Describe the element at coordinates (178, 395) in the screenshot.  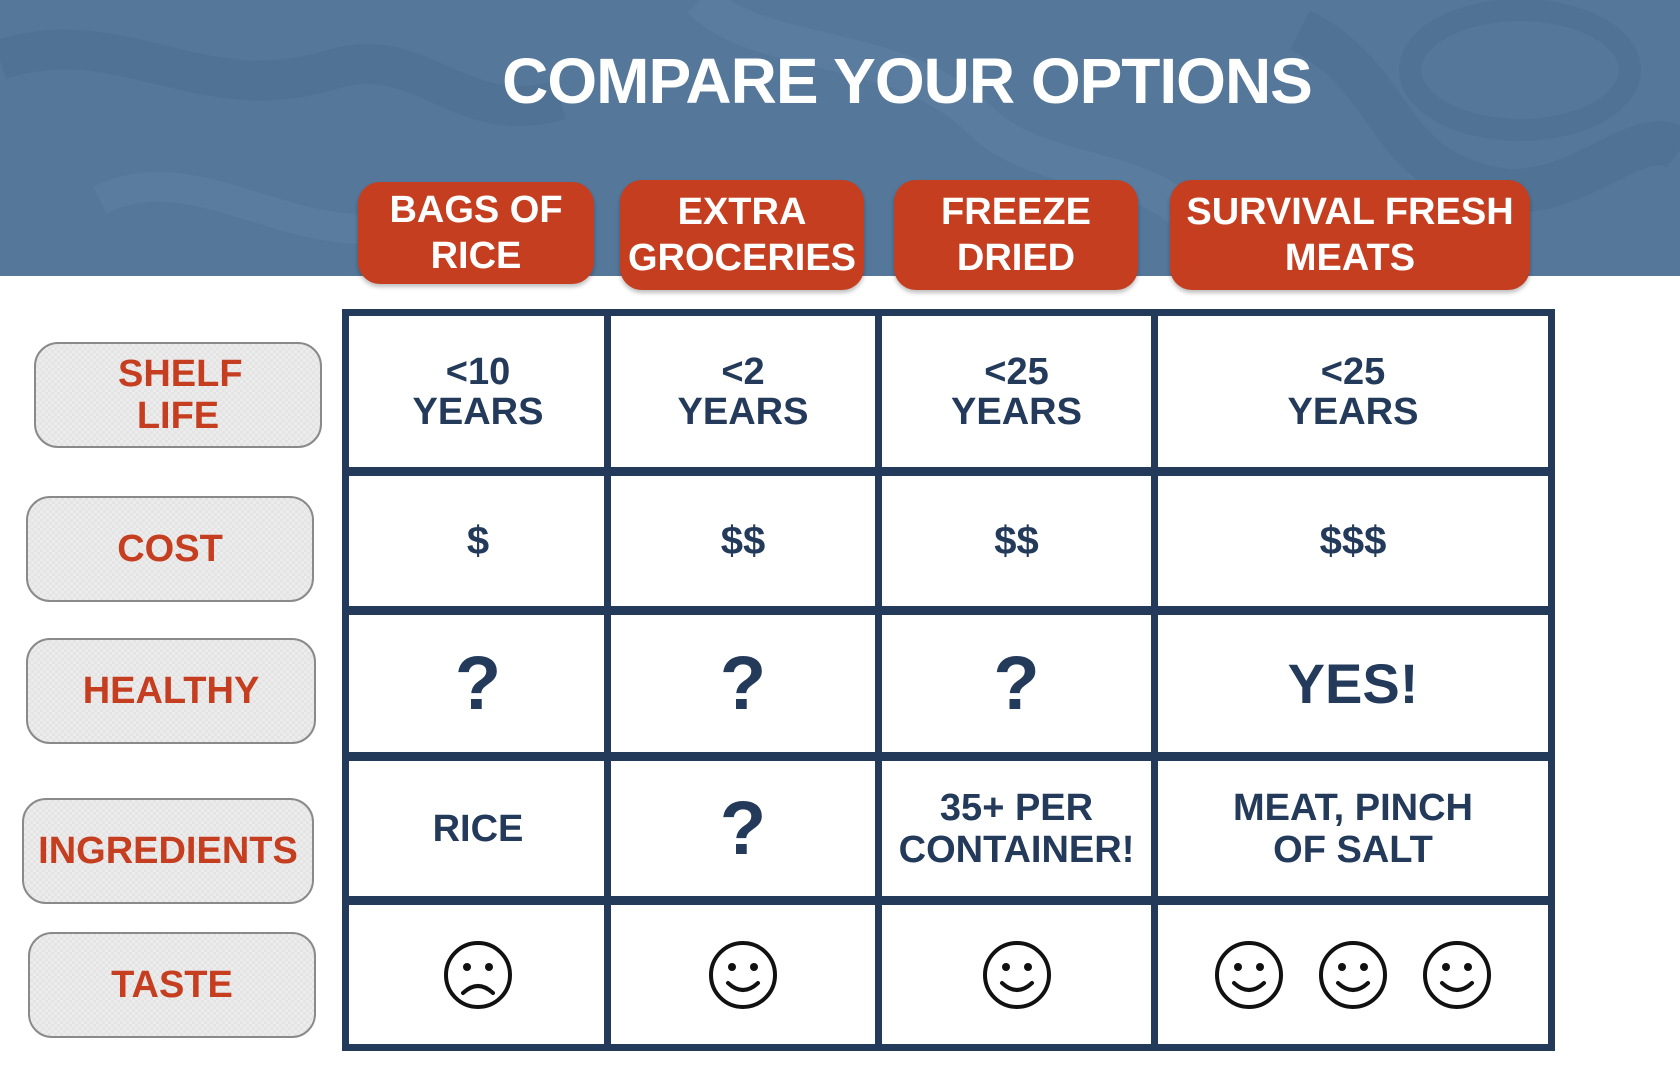
I see `row-label-shelf-life: SHELF LIFE` at that location.